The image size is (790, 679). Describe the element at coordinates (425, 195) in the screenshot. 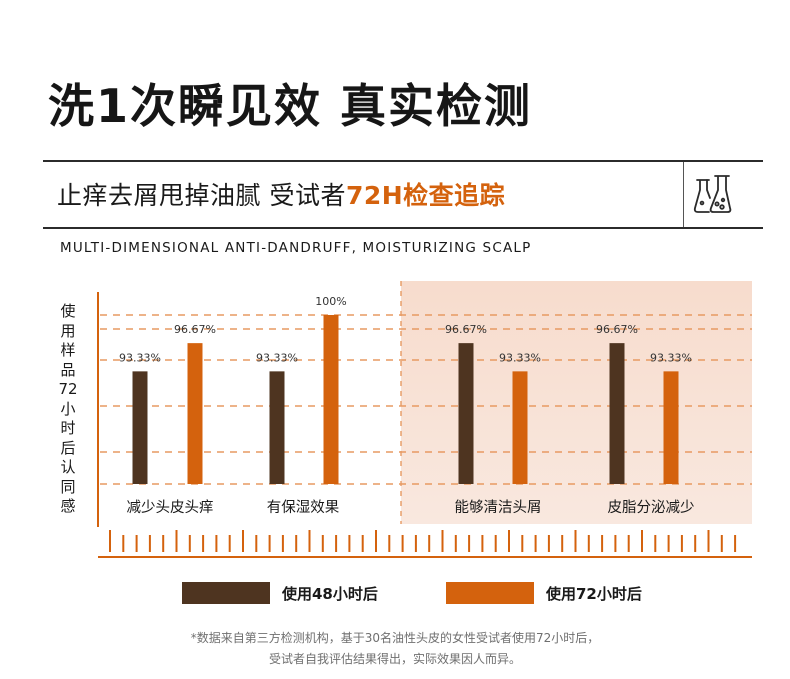

I see `subtitle-highlight-text: 72H检查追踪` at that location.